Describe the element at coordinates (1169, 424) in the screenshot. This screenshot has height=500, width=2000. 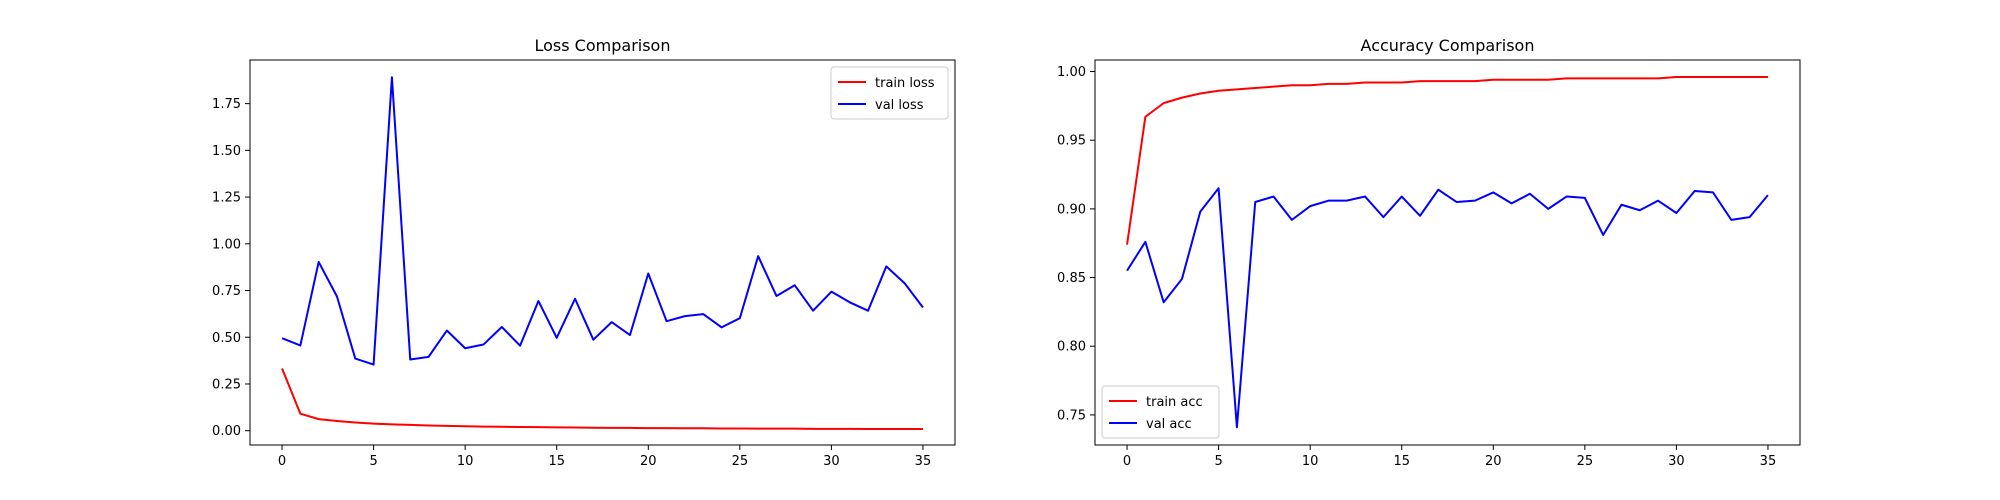
I see `acc-legend-label: val acc` at that location.